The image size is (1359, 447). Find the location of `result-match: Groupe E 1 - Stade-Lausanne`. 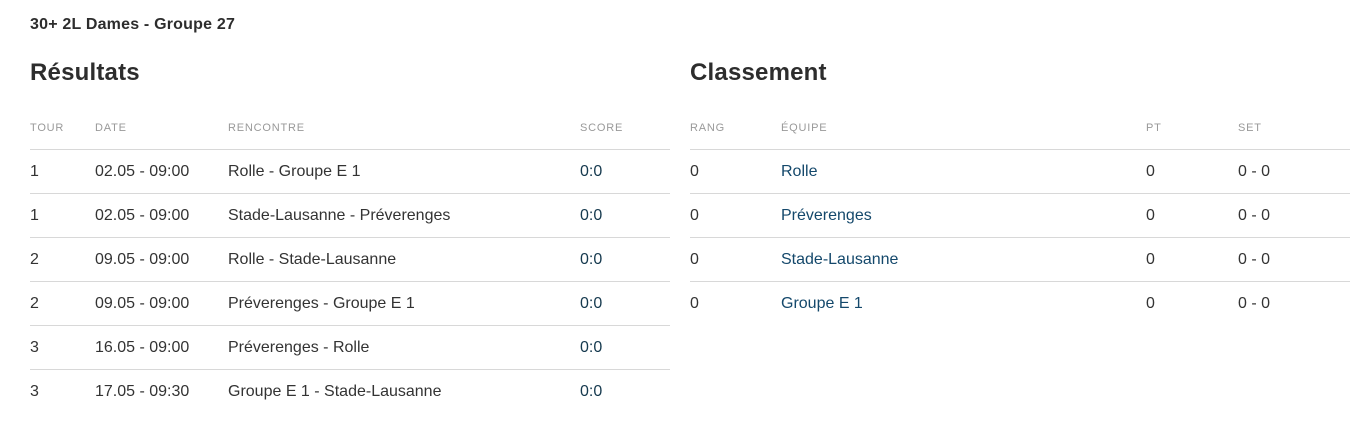

result-match: Groupe E 1 - Stade-Lausanne is located at coordinates (335, 391).